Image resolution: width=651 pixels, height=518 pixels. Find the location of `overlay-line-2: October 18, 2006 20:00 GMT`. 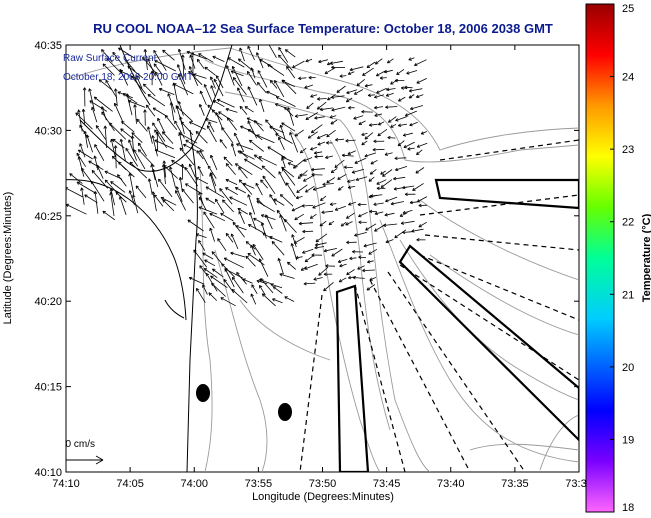

overlay-line-2: October 18, 2006 20:00 GMT is located at coordinates (128, 77).